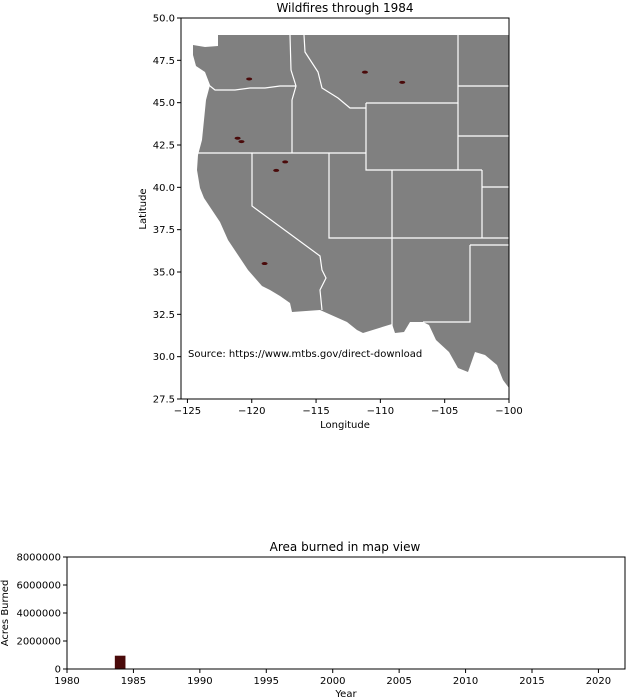 The height and width of the screenshot is (698, 629). What do you see at coordinates (444, 411) in the screenshot?
I see `map-x-tick-label: −105` at bounding box center [444, 411].